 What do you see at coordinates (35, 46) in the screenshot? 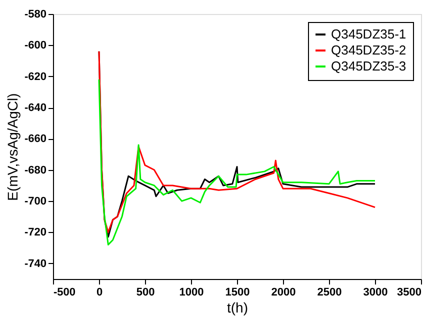
I see `y-tick-label: -600` at bounding box center [35, 46].